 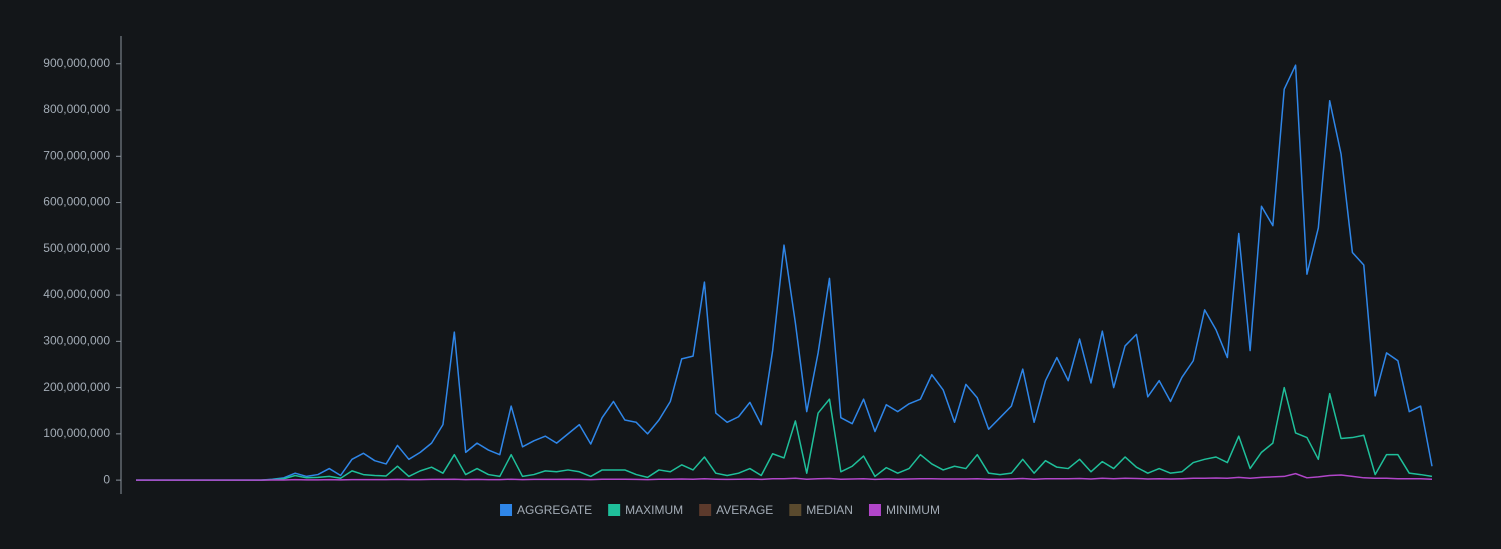 I want to click on y-tick-label: 300,000,000, so click(x=76, y=341).